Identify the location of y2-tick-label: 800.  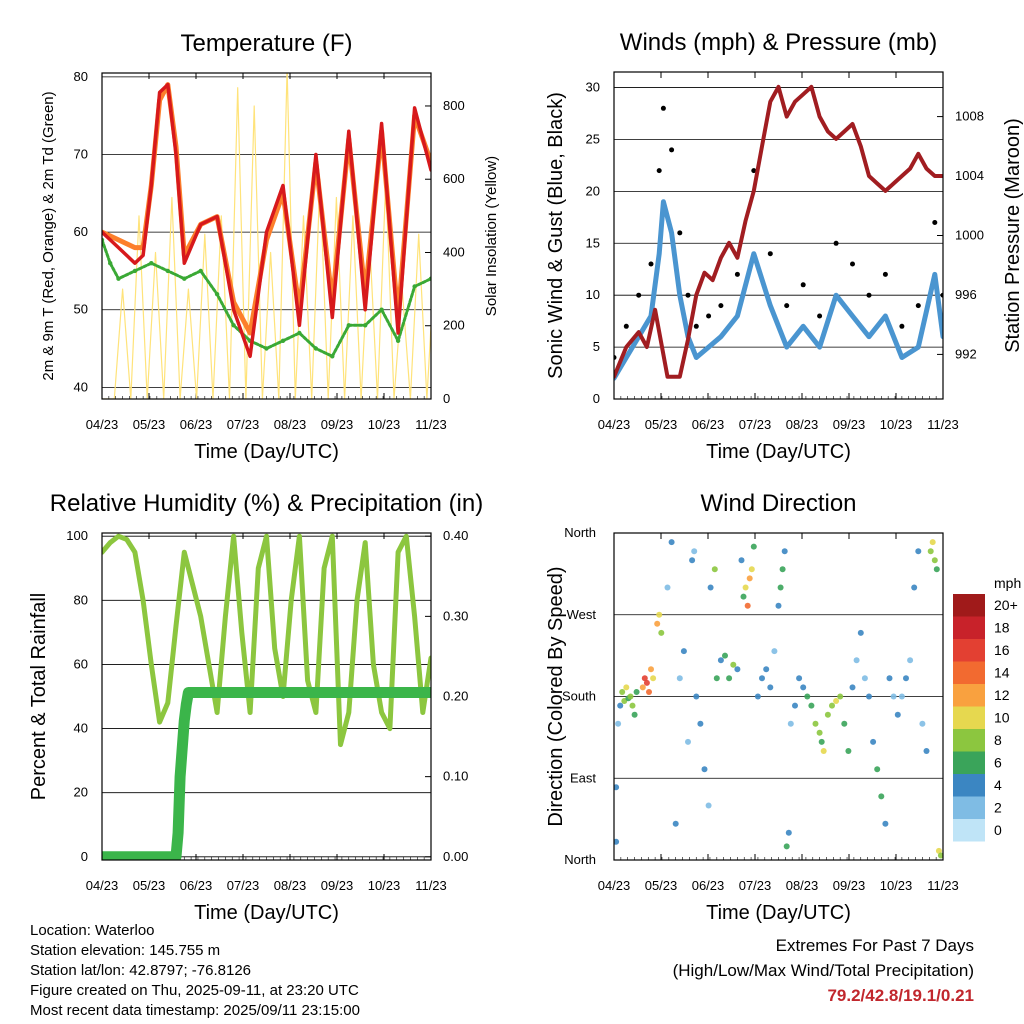
(454, 105).